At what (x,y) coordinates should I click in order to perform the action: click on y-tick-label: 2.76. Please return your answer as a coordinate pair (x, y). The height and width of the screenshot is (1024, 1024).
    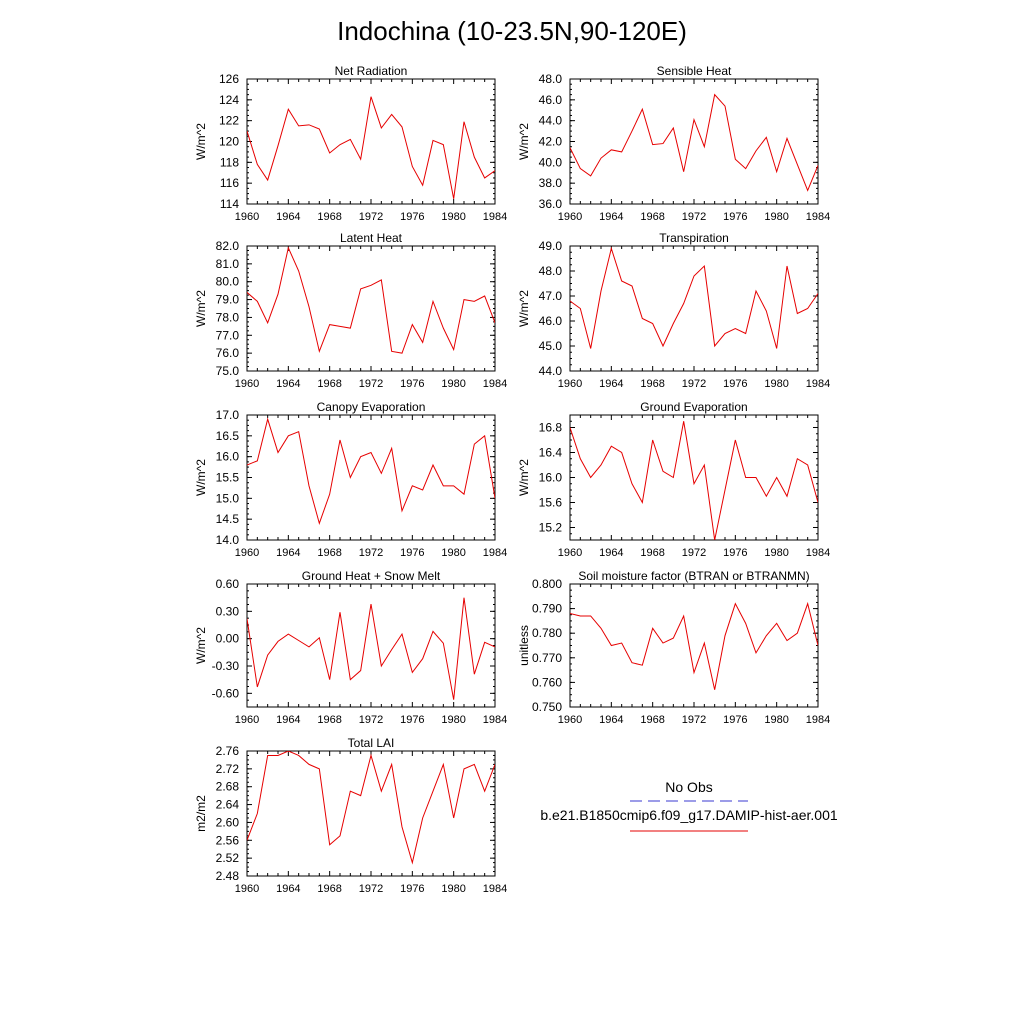
    Looking at the image, I should click on (228, 751).